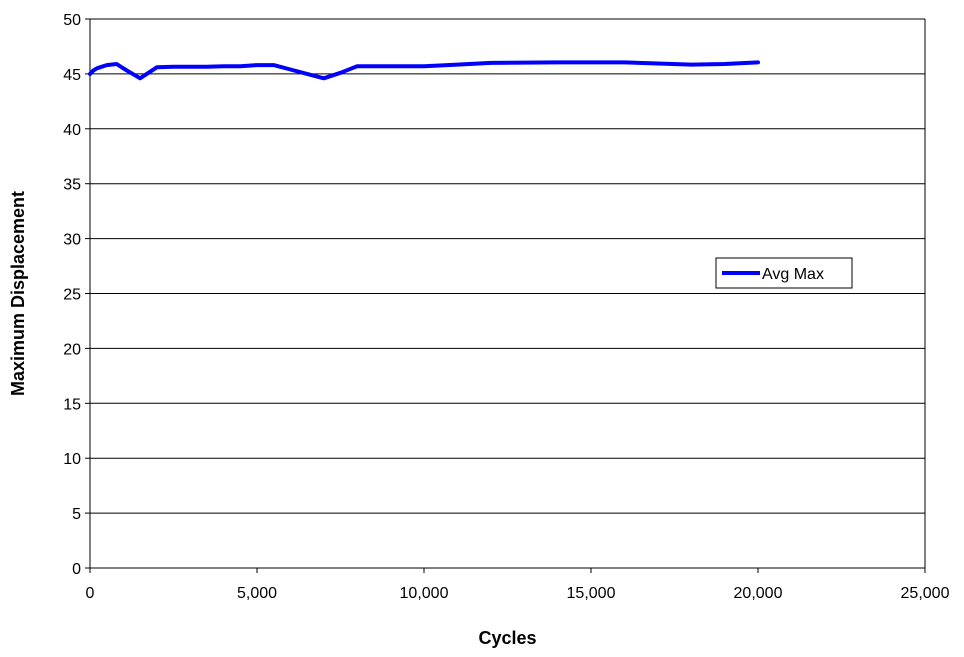 The height and width of the screenshot is (657, 964). I want to click on x-axis-ticks: 0 5,000 10,000 15,000 20,000 25,000, so click(518, 585).